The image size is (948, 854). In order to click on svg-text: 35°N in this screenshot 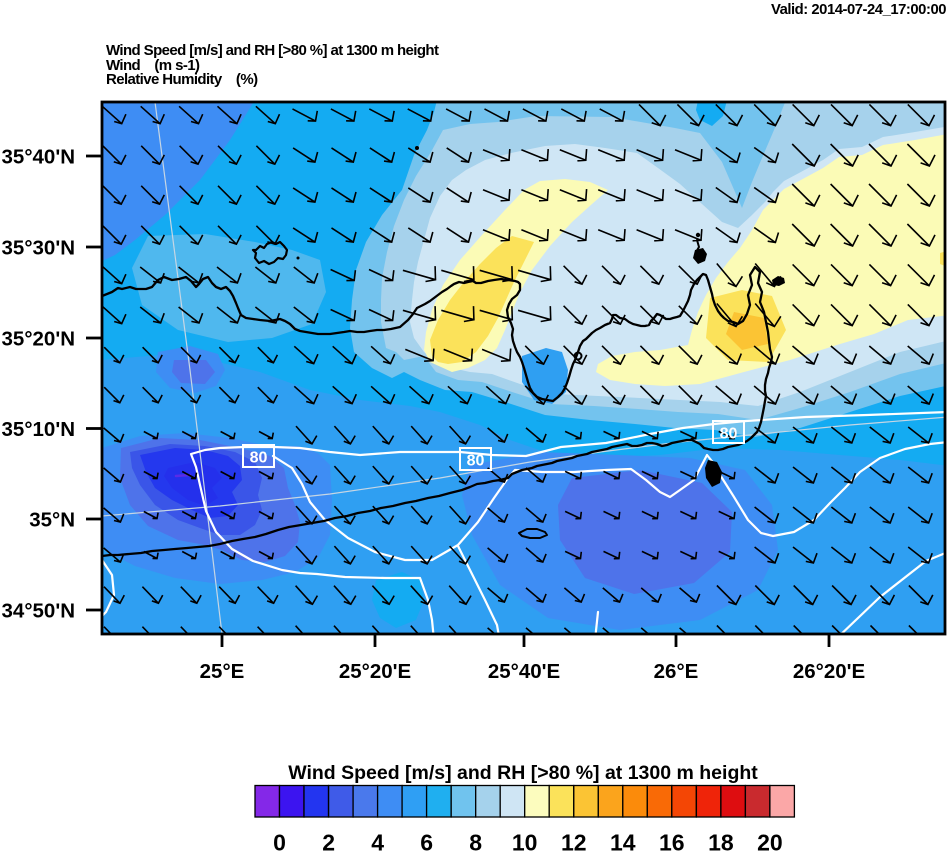, I will do `click(52, 520)`.